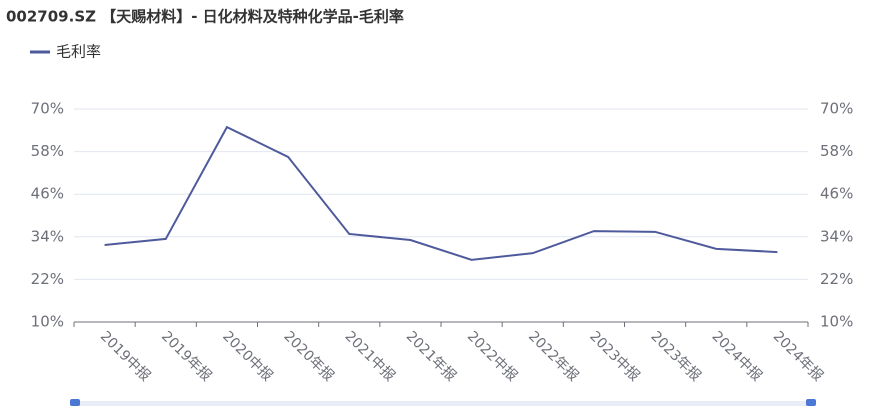 The height and width of the screenshot is (406, 869). I want to click on y2-tick-label: 34%, so click(836, 236).